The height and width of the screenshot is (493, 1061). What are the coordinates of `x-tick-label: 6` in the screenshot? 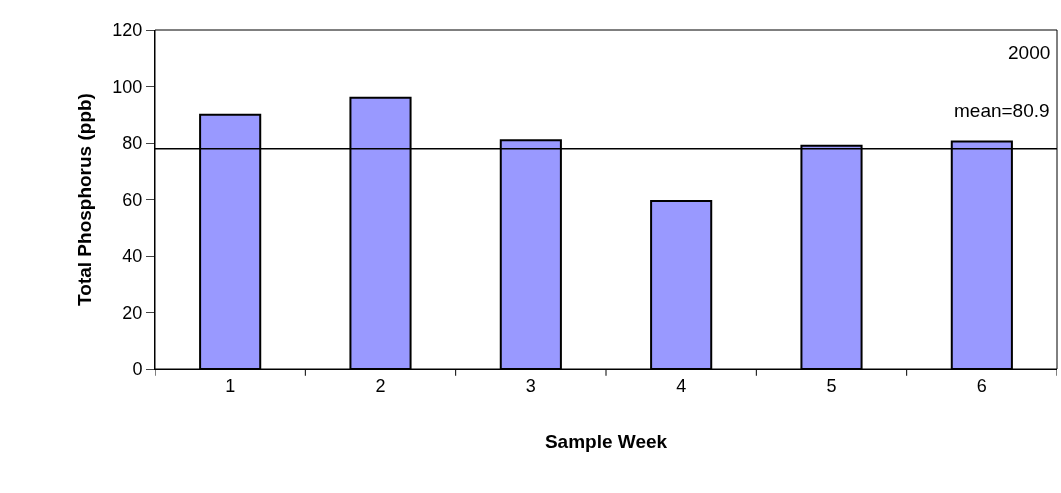 It's located at (981, 385).